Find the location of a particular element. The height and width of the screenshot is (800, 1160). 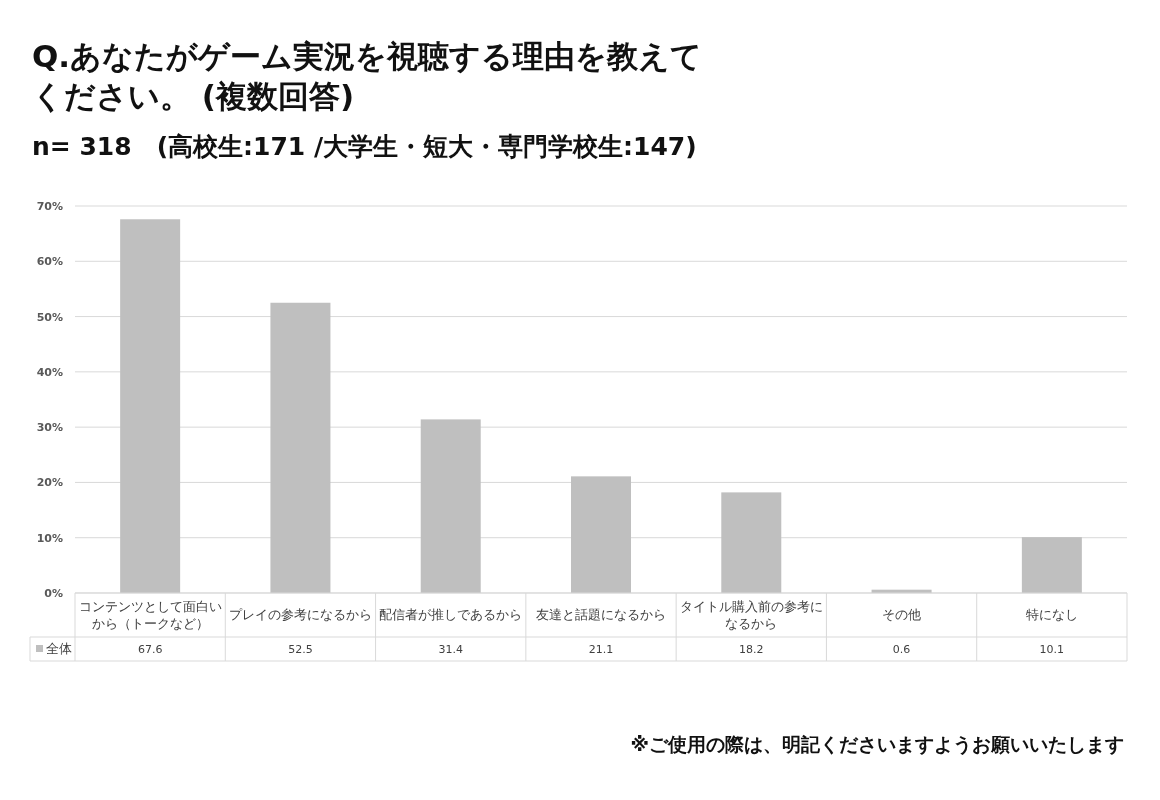

legend-label: 全体 is located at coordinates (59, 648).